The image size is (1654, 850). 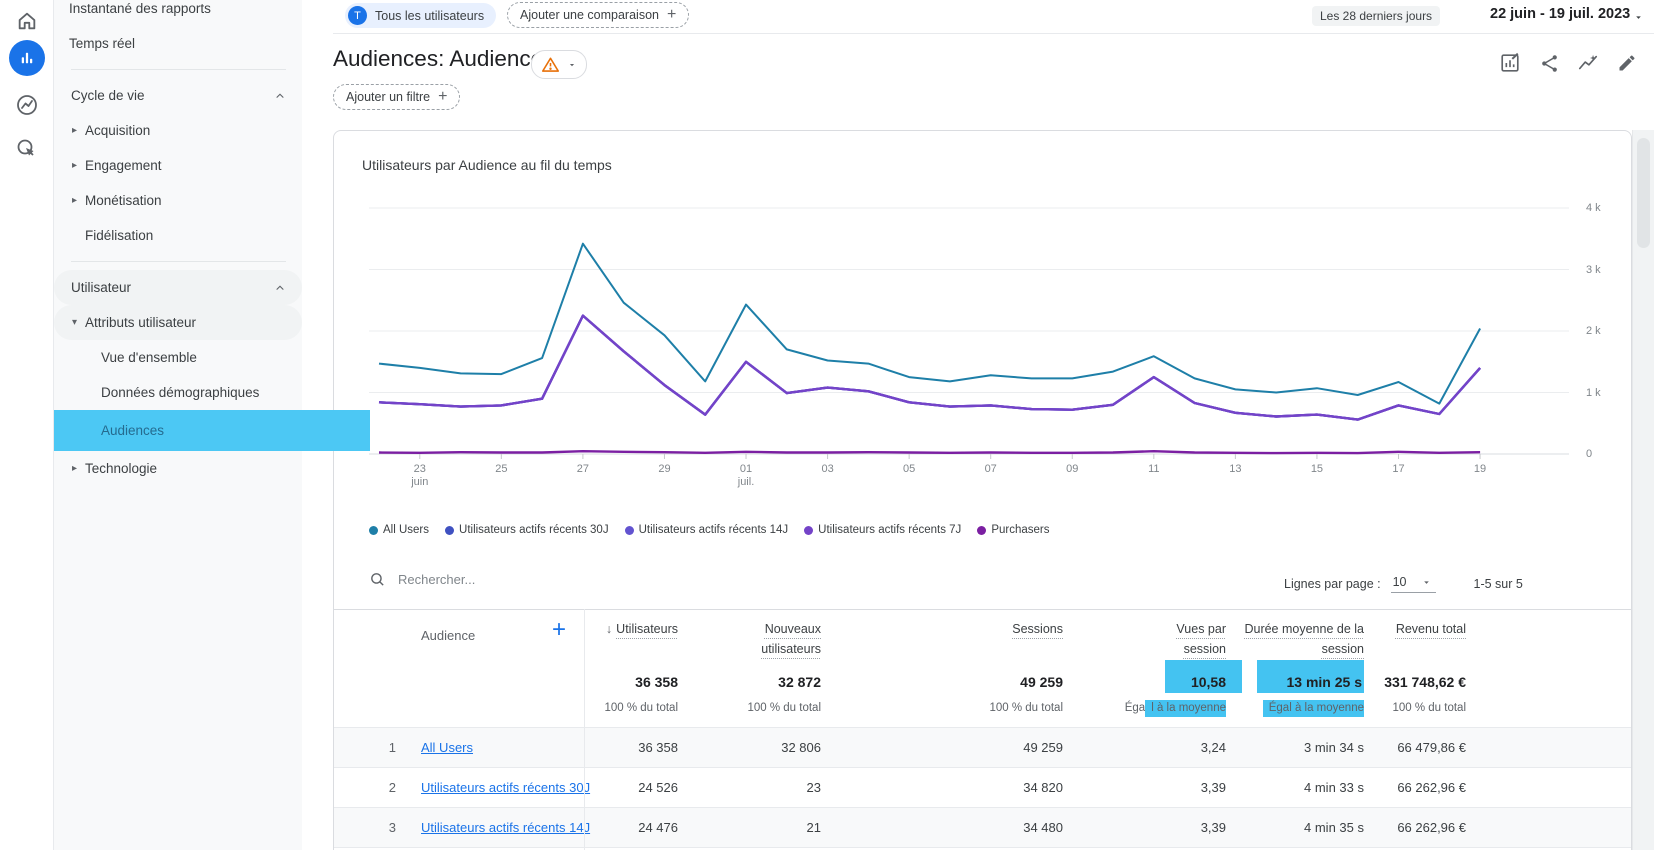 What do you see at coordinates (1643, 193) in the screenshot?
I see `scrollbar-thumb` at bounding box center [1643, 193].